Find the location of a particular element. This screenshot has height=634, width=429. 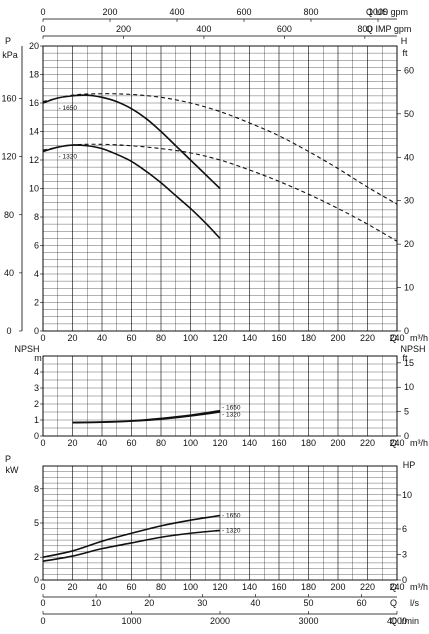

y-left-tick-label: 18 is located at coordinates (34, 75).